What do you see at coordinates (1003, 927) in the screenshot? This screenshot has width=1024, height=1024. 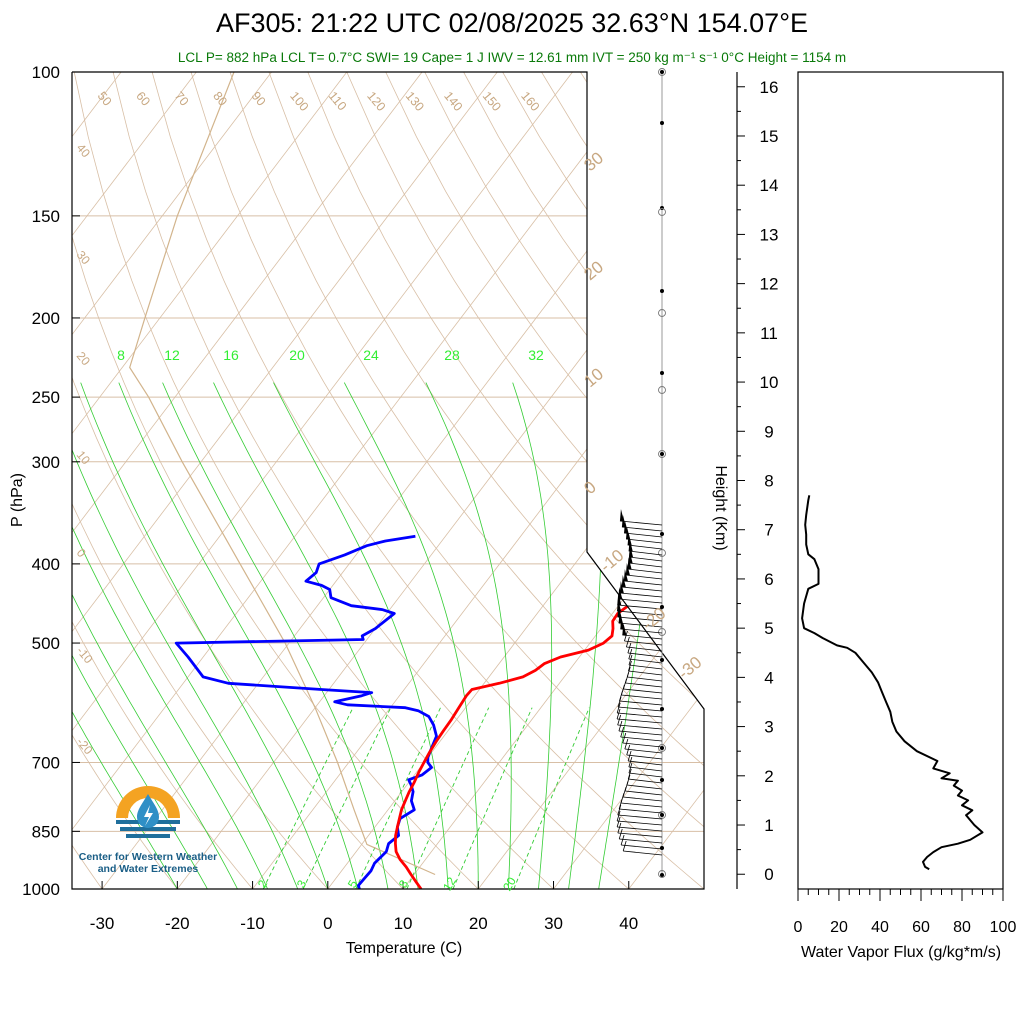 I see `flux-x-tick-label: 100` at bounding box center [1003, 927].